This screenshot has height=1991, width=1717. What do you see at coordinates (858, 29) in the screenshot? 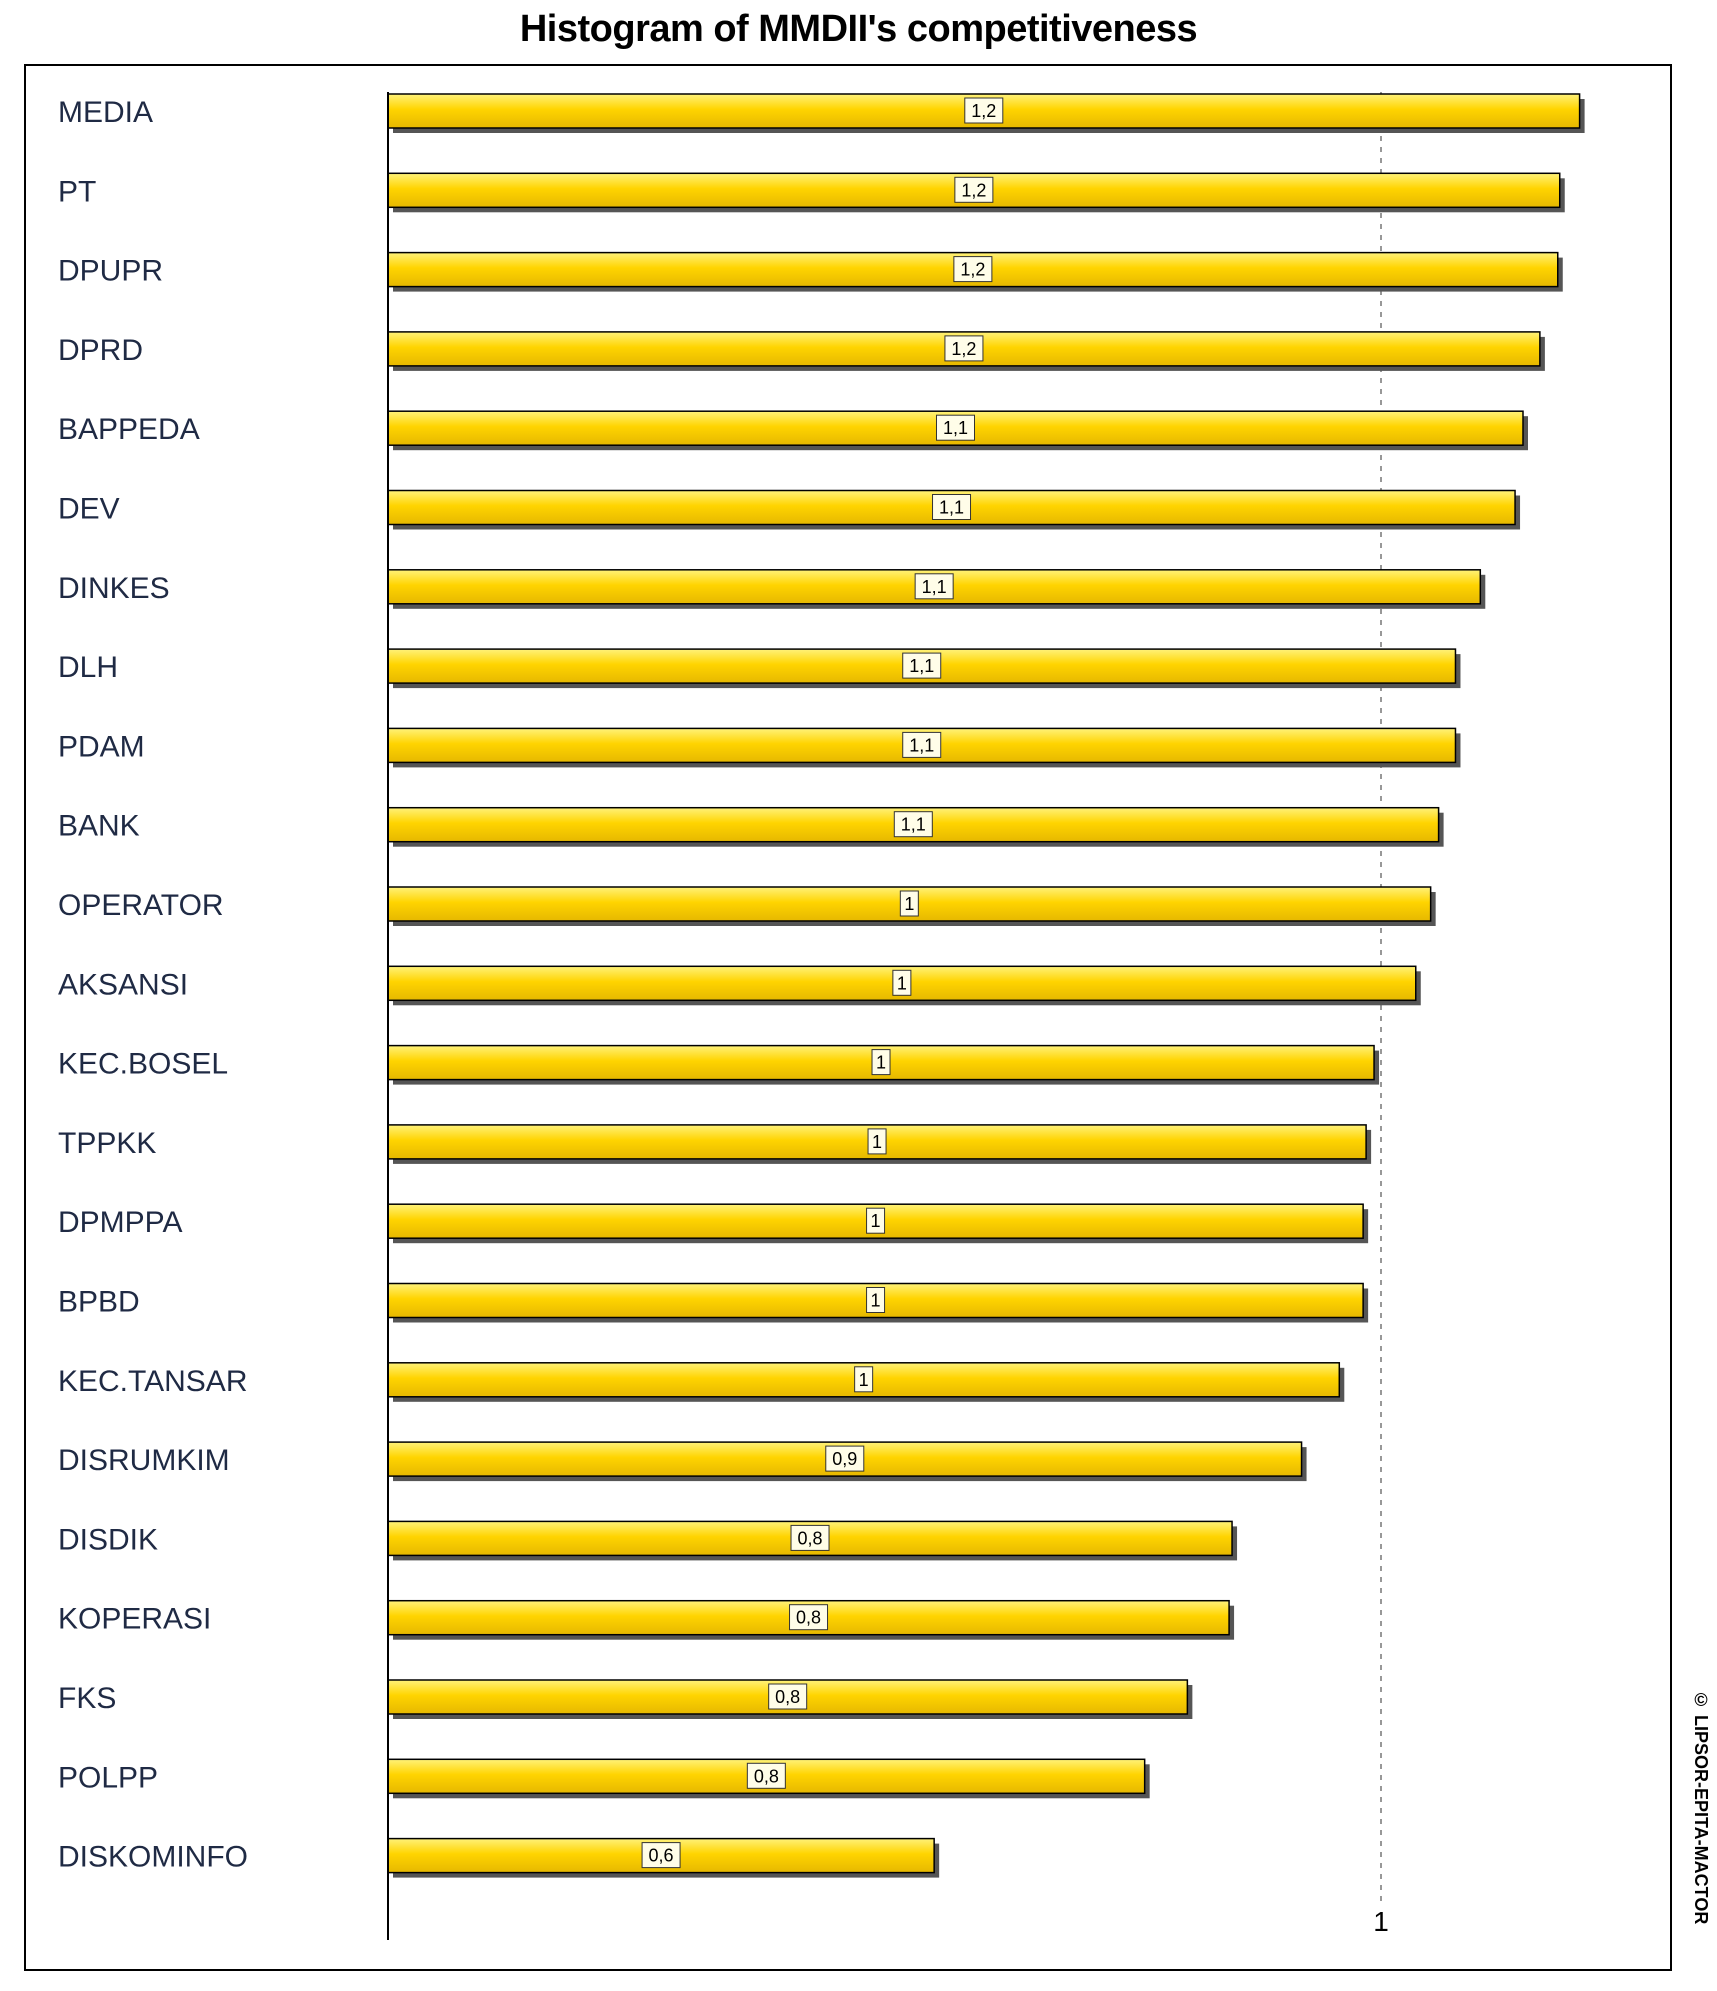
I see `chart-title: Histogram of MMDII's competitiveness` at bounding box center [858, 29].